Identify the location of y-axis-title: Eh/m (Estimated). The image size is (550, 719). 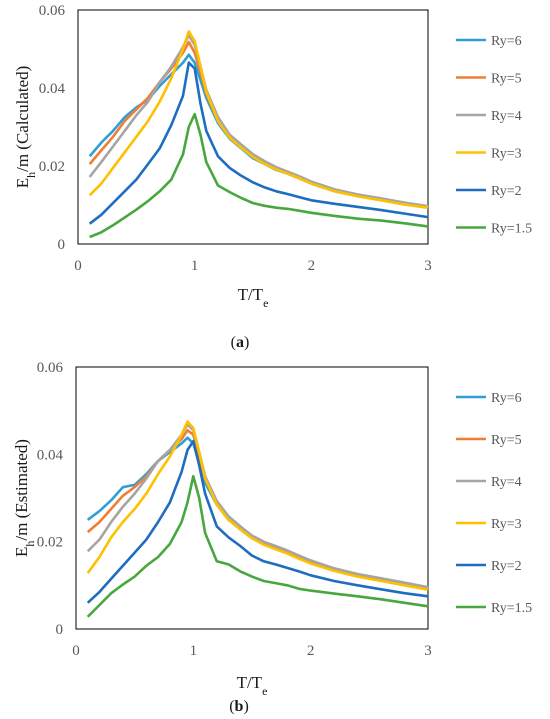
(24, 498).